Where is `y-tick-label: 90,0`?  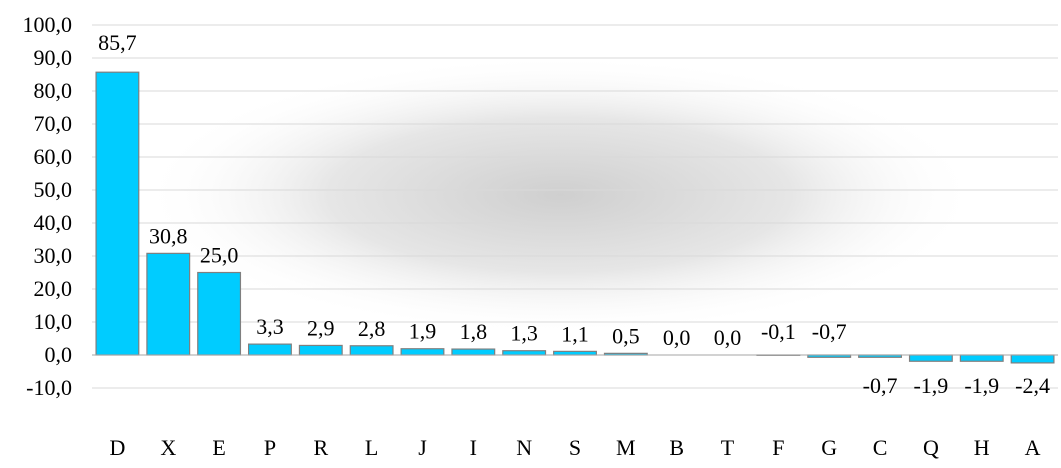 y-tick-label: 90,0 is located at coordinates (53, 57).